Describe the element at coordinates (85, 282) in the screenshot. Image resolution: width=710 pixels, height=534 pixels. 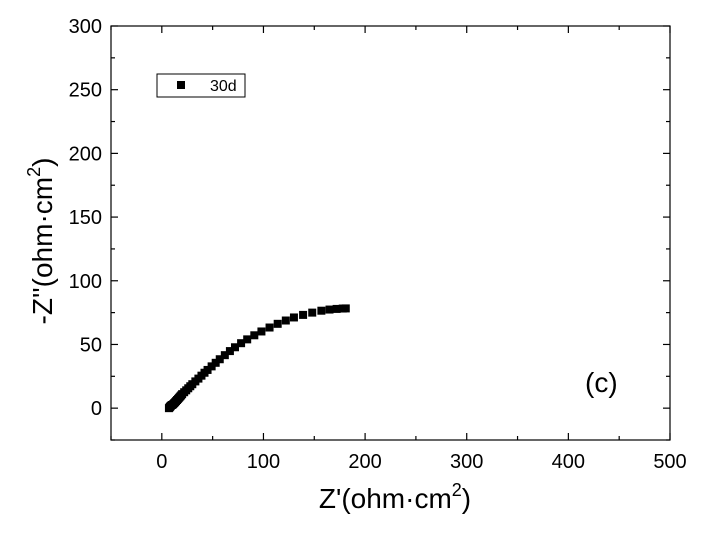
I see `y-tick-label: 100` at that location.